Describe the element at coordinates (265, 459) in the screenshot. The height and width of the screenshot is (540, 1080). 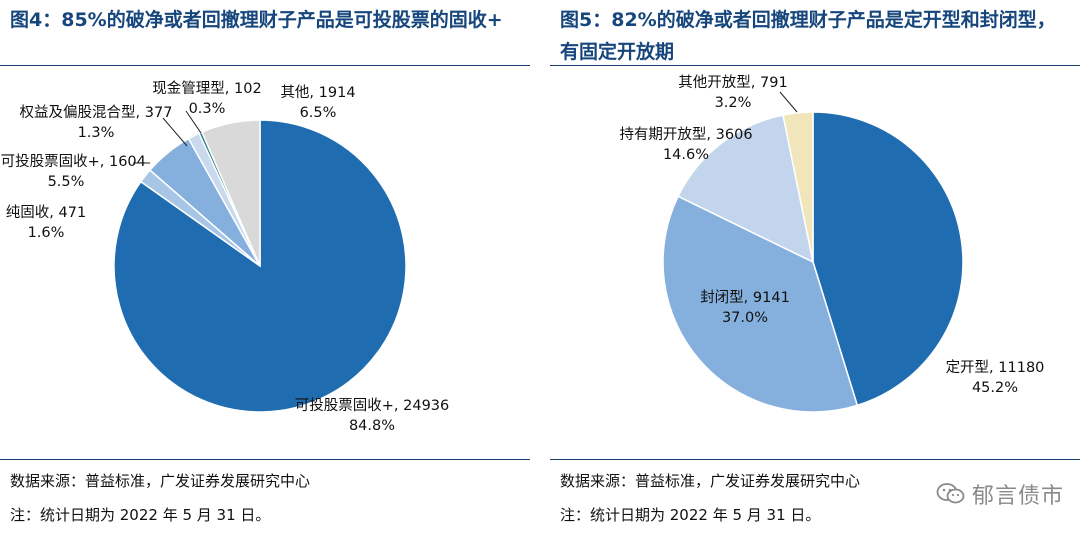
I see `figure-4-bottom-rule` at that location.